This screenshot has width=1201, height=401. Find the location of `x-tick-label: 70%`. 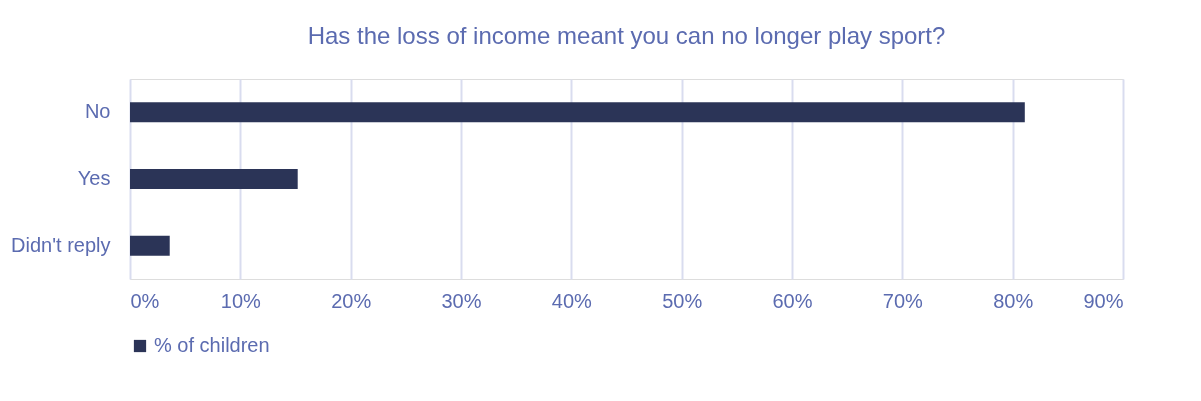

x-tick-label: 70% is located at coordinates (903, 300).